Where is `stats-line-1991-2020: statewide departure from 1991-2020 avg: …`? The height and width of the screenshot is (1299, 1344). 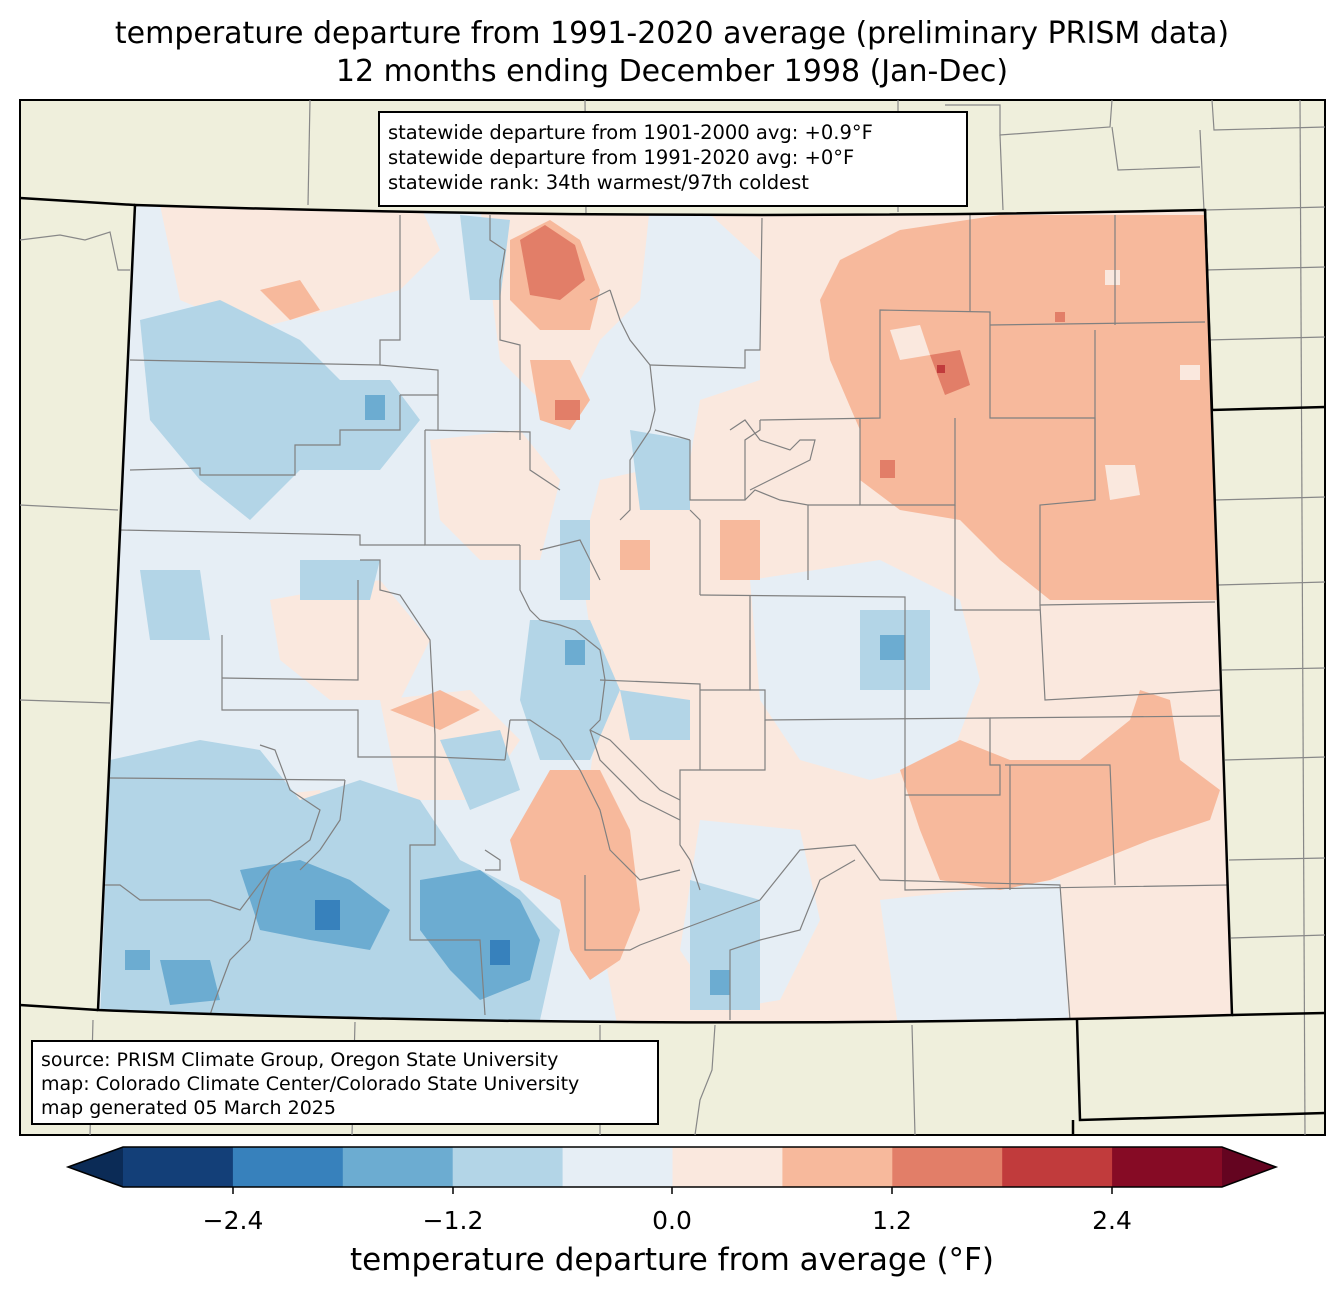
stats-line-1991-2020: statewide departure from 1991-2020 avg: … is located at coordinates (621, 157).